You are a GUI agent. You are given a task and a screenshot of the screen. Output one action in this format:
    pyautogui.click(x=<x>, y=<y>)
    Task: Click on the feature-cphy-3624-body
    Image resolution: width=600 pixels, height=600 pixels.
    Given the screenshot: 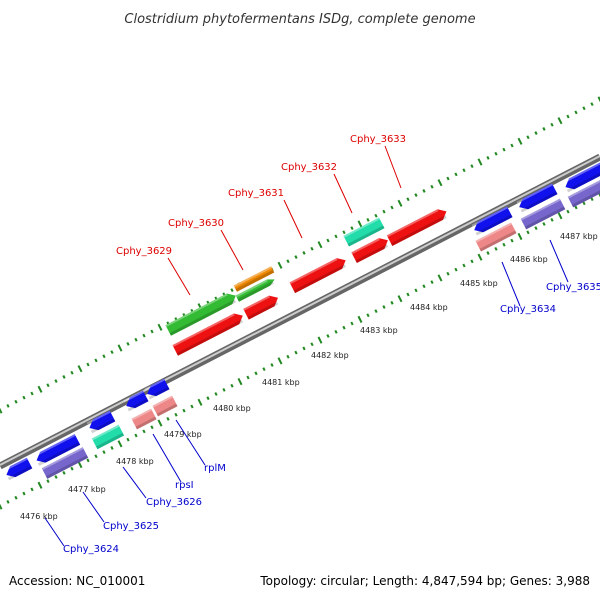 What is the action you would take?
    pyautogui.click(x=58, y=448)
    